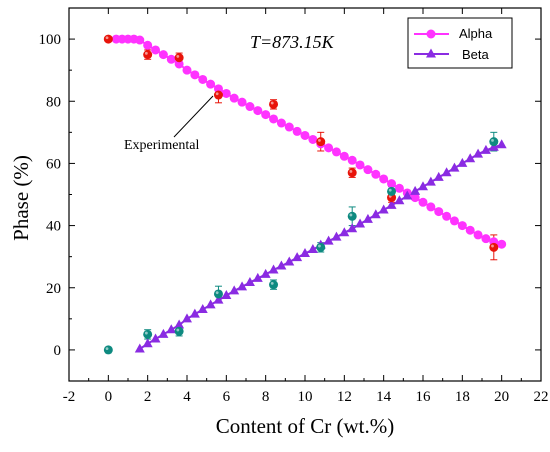 The width and height of the screenshot is (550, 452). I want to click on y-tick-label: 0, so click(58, 351).